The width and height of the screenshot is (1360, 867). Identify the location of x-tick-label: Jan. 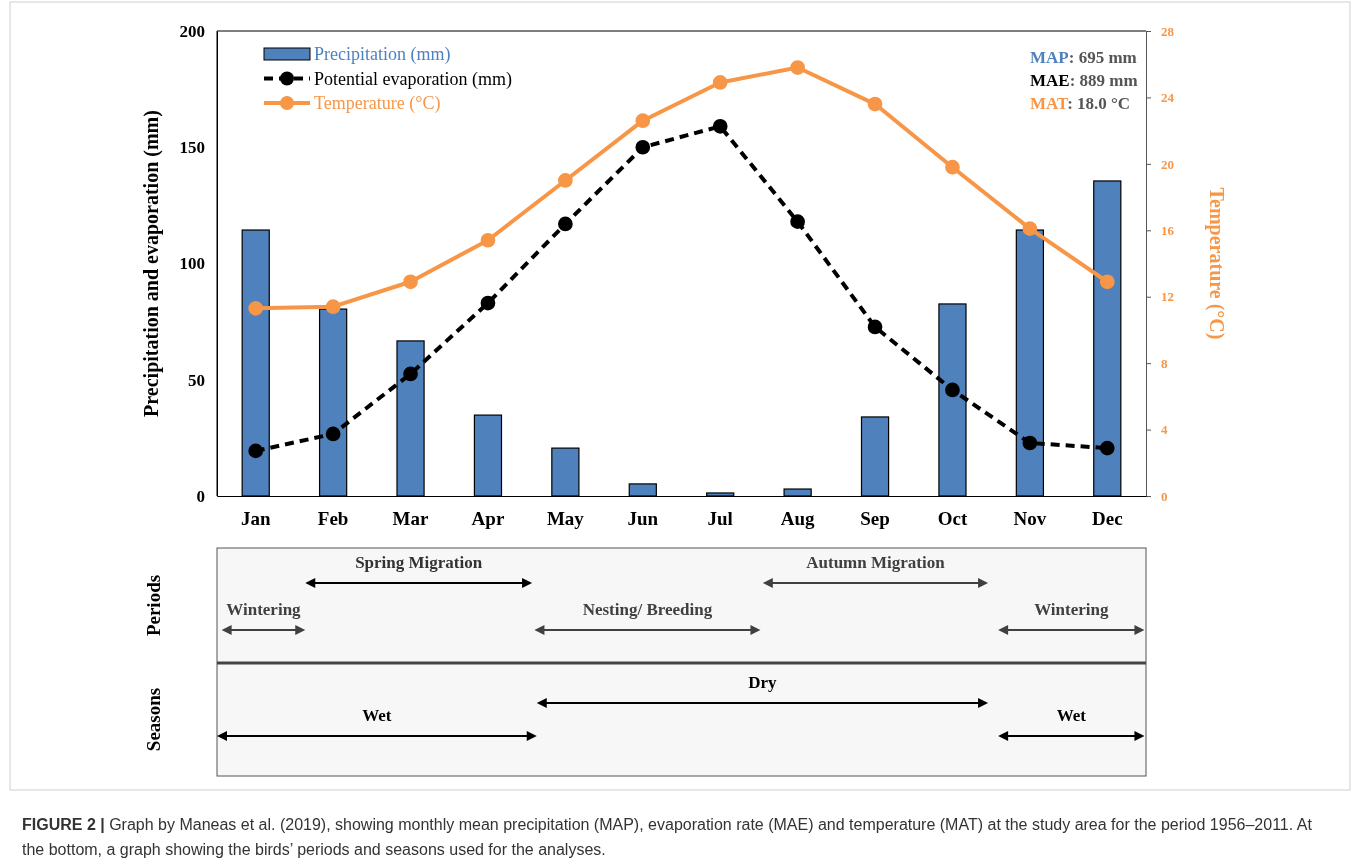
(255, 519).